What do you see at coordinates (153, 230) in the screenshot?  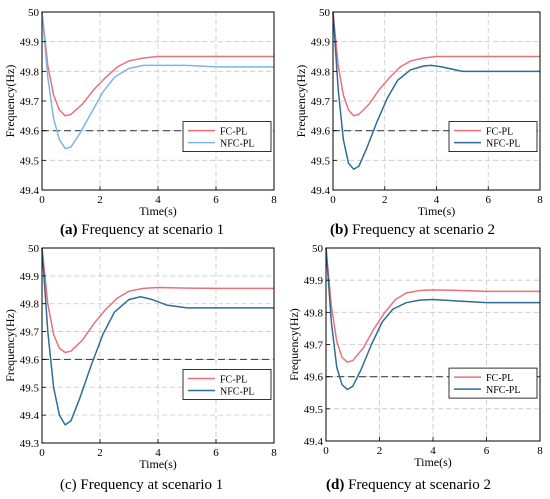 I see `caption-a-text: Frequency at scenario 1` at bounding box center [153, 230].